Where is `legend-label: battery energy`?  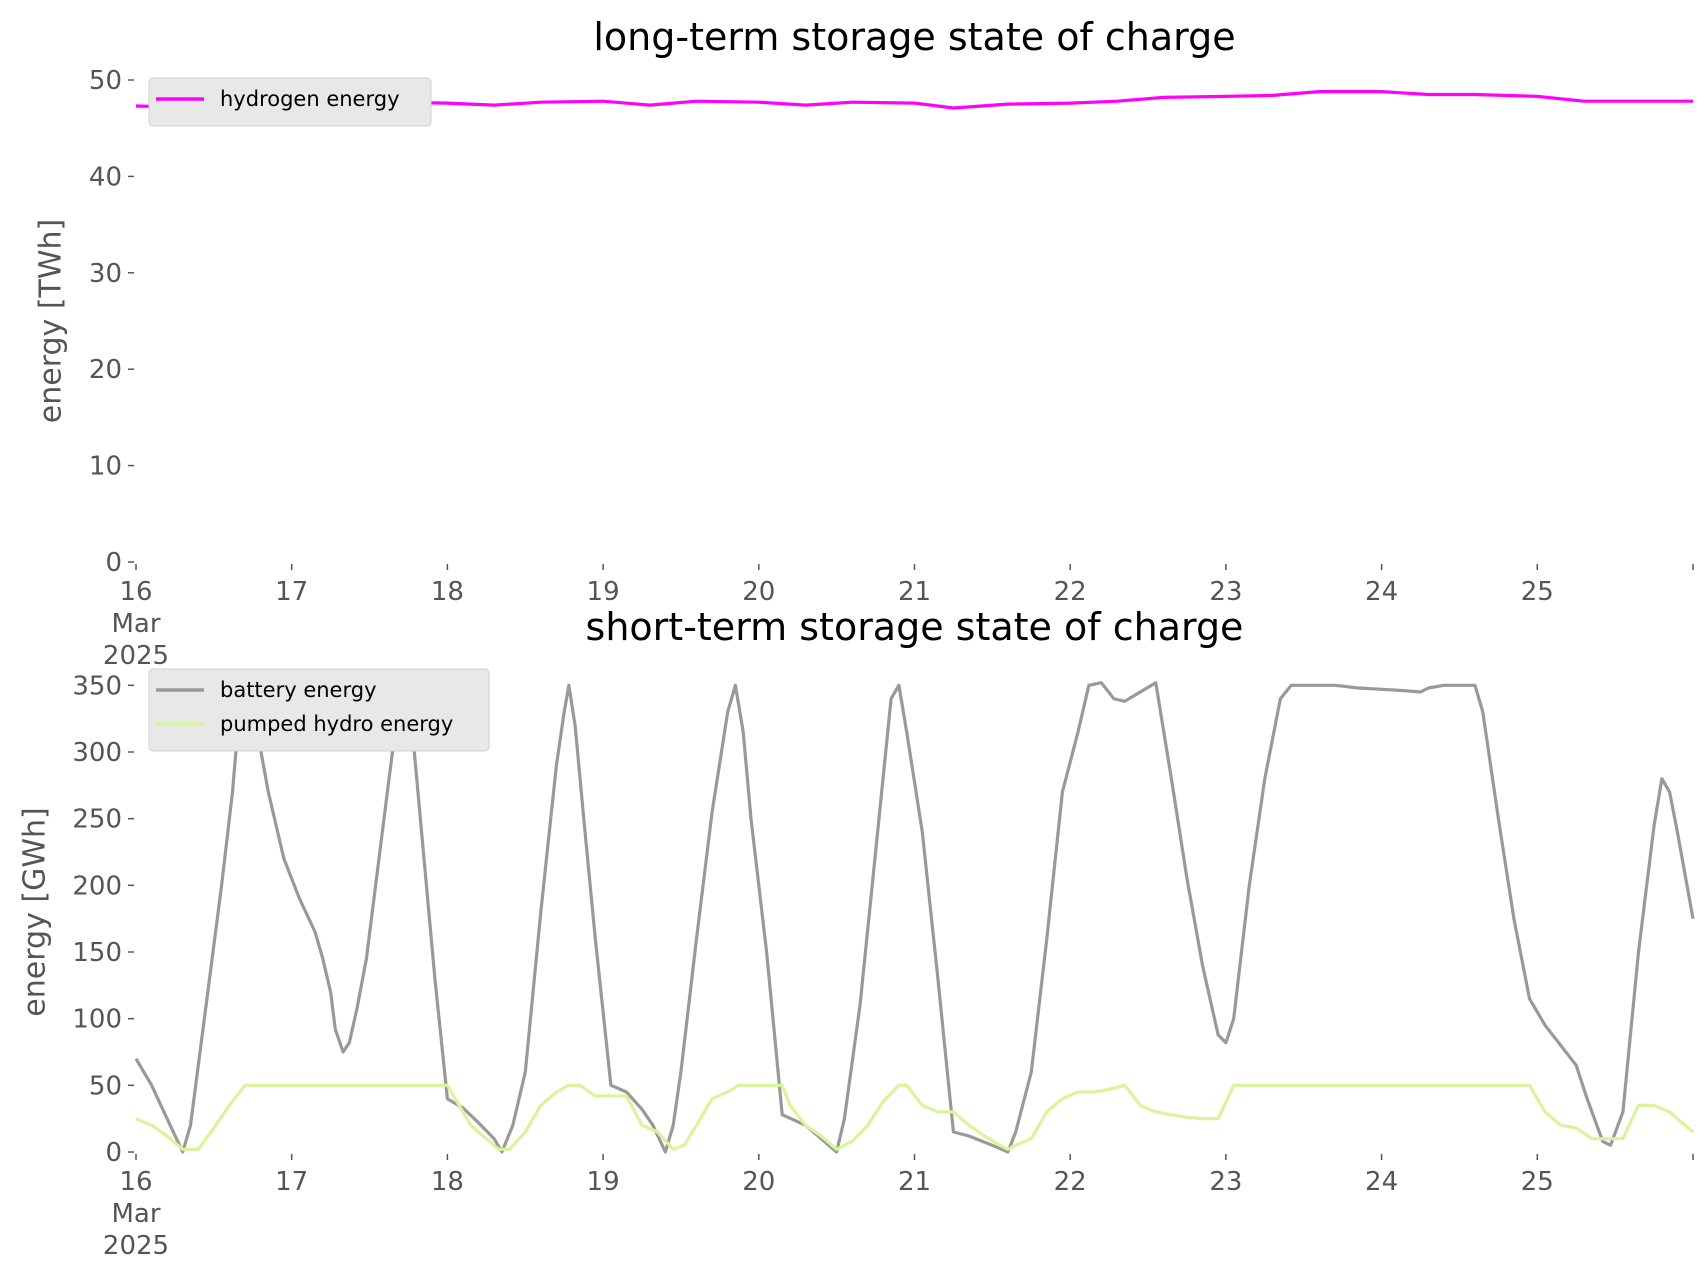 legend-label: battery energy is located at coordinates (298, 690).